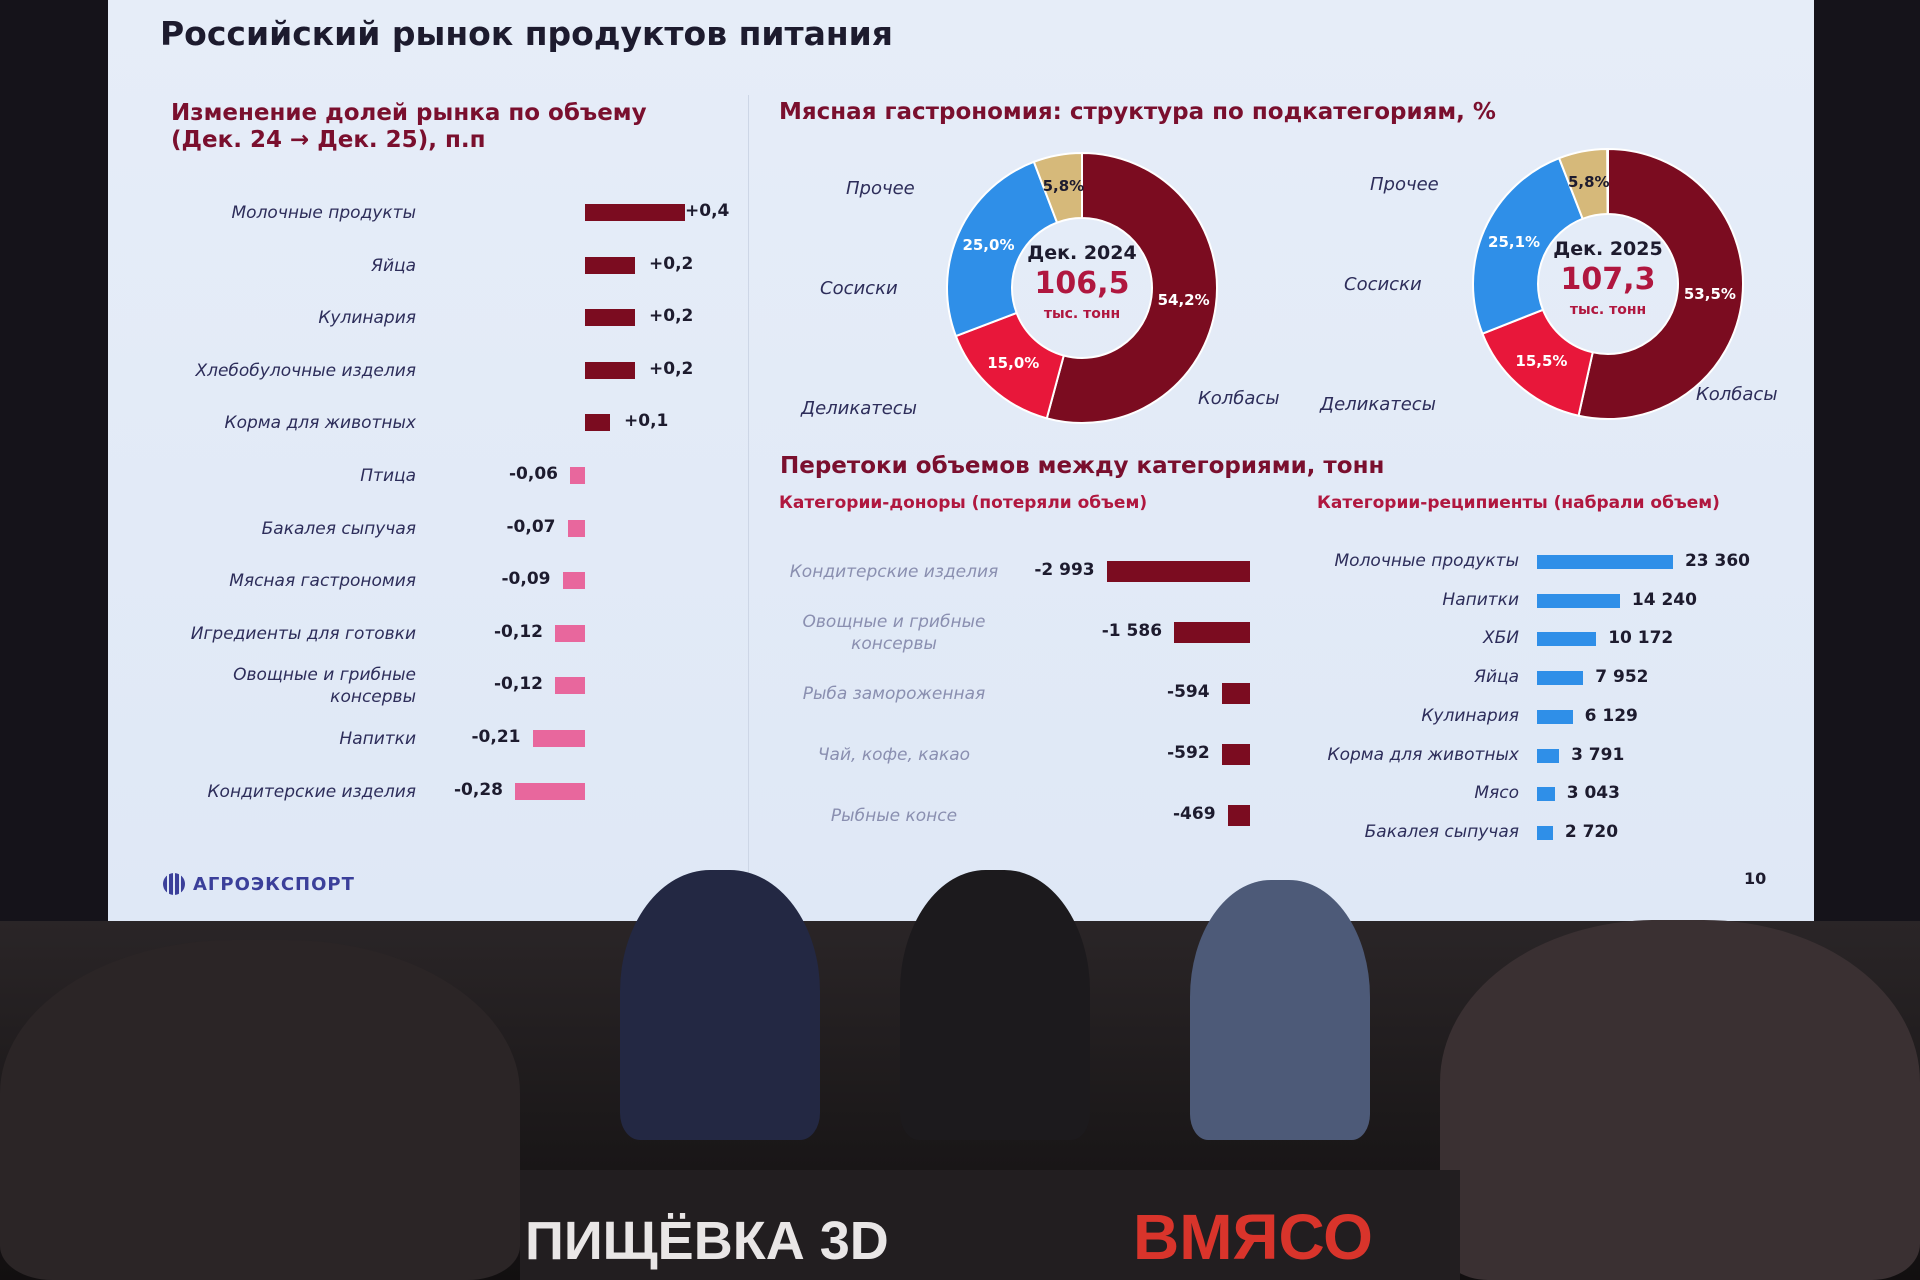  What do you see at coordinates (526, 579) in the screenshot?
I see `share-value-label: -0,09` at bounding box center [526, 579].